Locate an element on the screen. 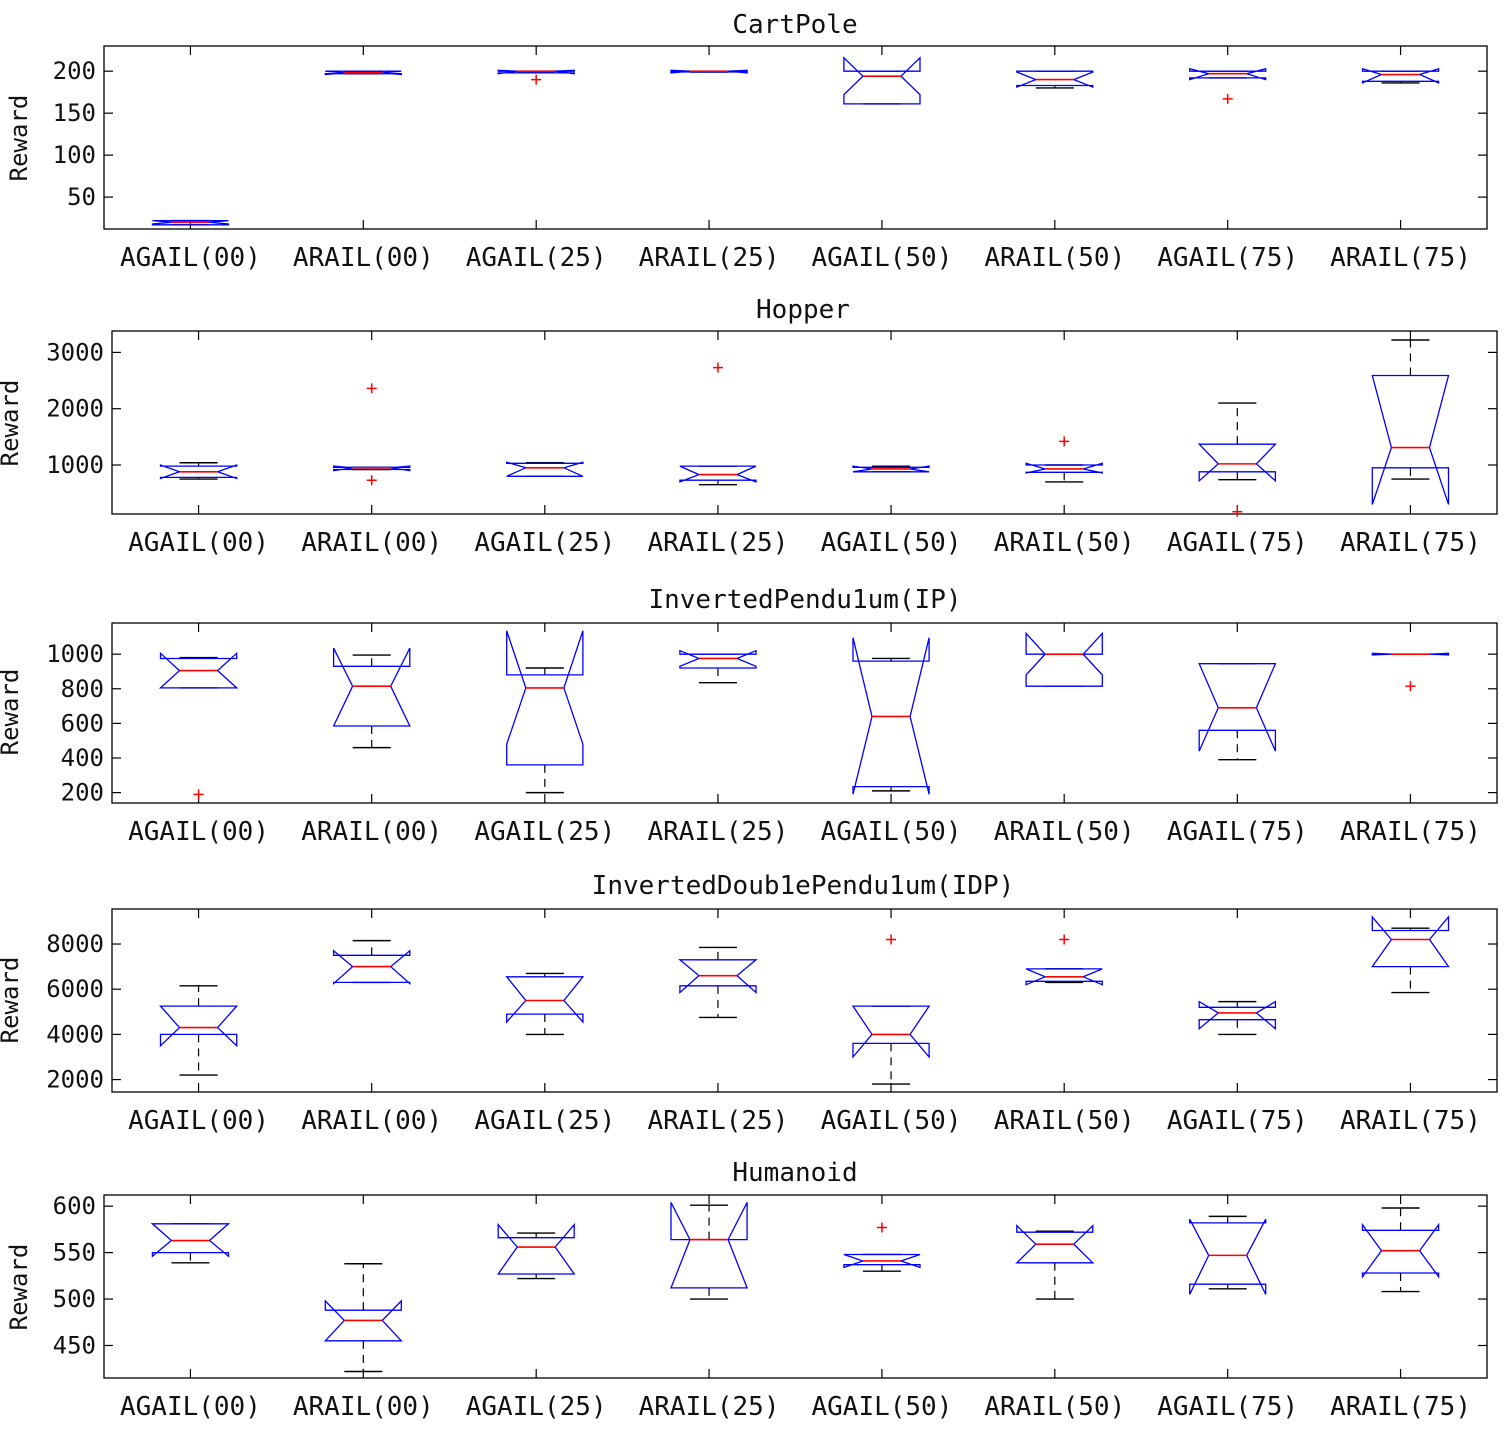  y-tick-label: 50 is located at coordinates (81, 197).